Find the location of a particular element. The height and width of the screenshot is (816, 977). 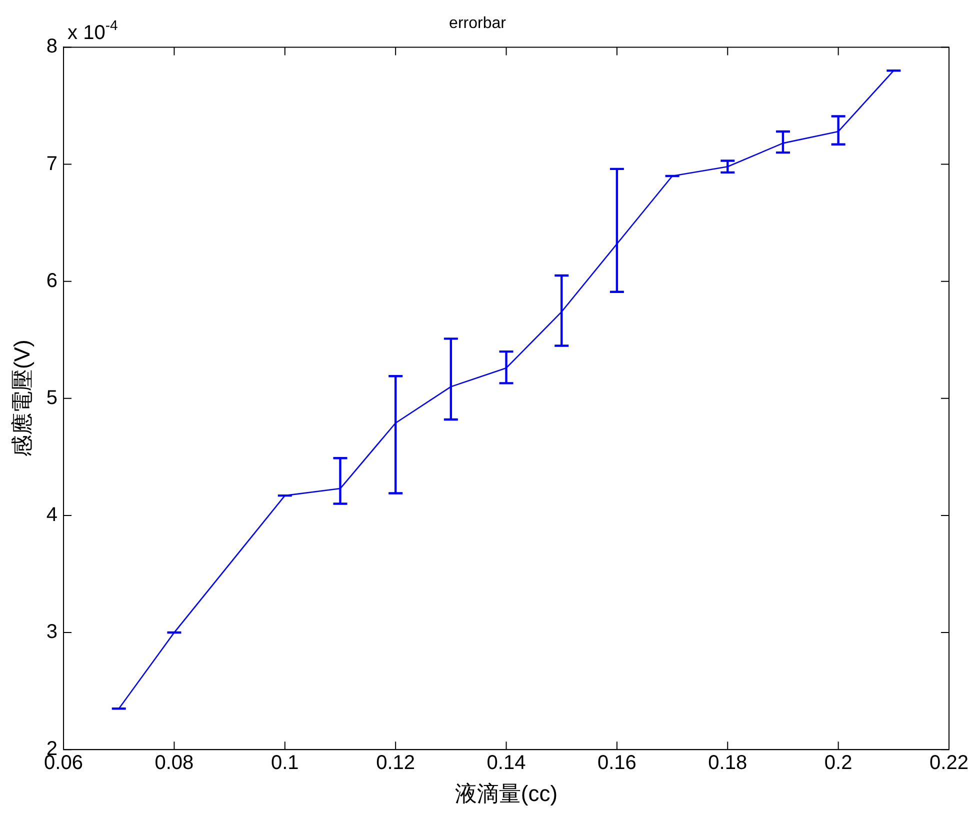

x-tick-label: 0.12 is located at coordinates (396, 763).